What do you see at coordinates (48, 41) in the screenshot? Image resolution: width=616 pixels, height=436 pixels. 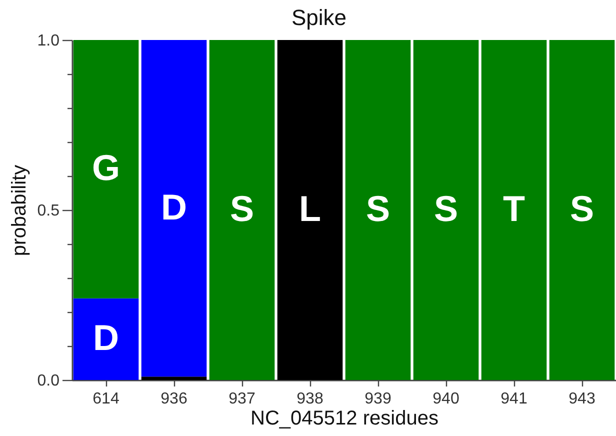 I see `y-tick-label: 1.0` at bounding box center [48, 41].